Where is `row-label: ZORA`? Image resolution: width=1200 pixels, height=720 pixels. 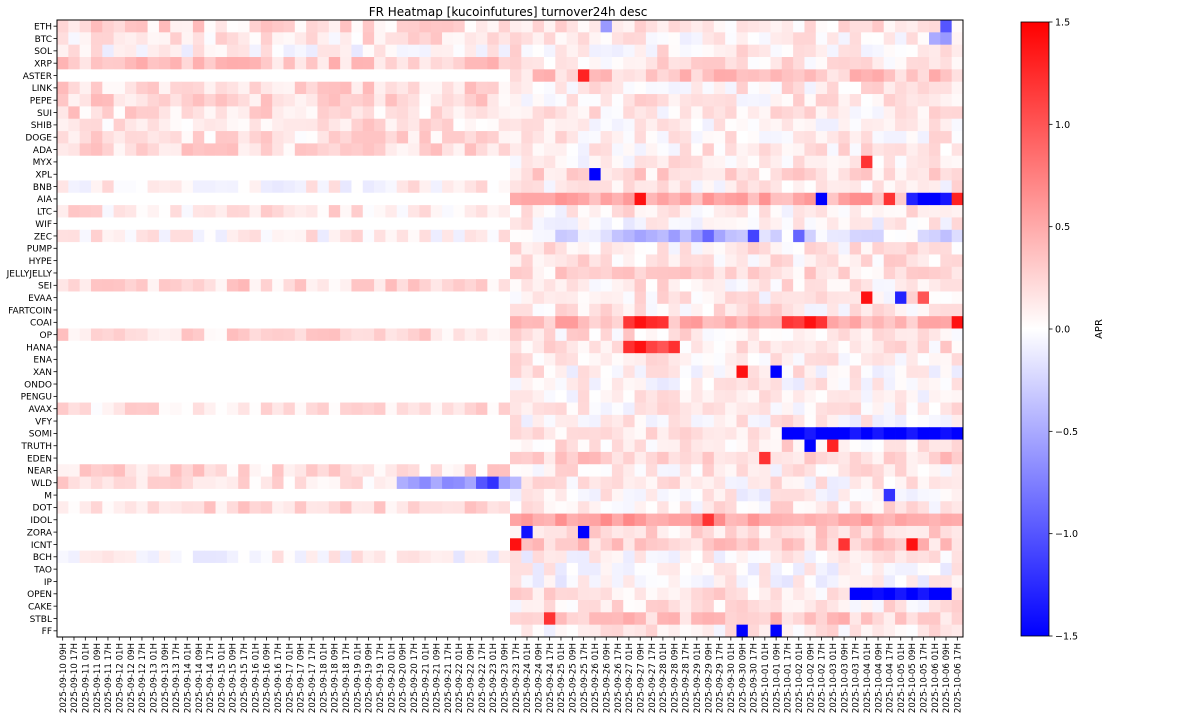 row-label: ZORA is located at coordinates (40, 533).